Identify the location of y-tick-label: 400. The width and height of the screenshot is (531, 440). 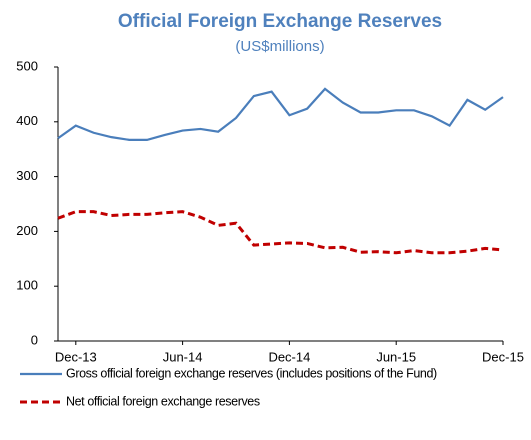
(27, 120).